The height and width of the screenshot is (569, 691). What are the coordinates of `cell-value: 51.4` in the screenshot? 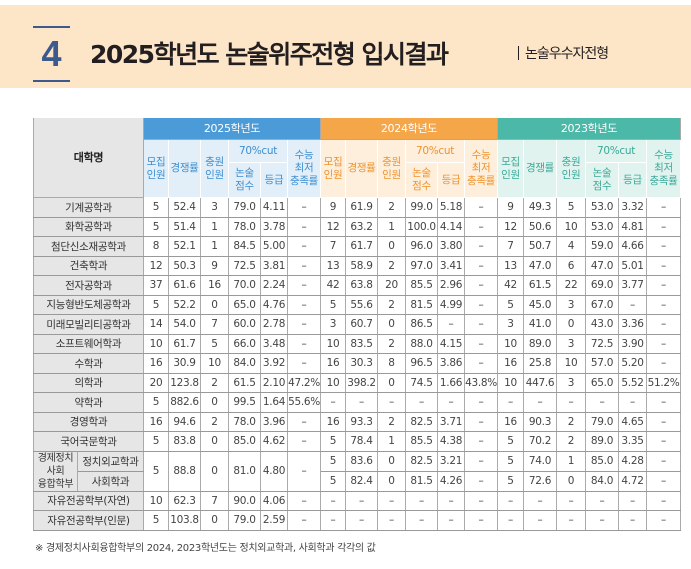 It's located at (184, 227).